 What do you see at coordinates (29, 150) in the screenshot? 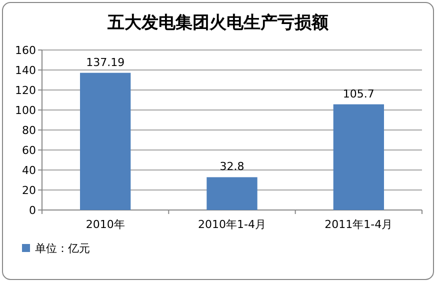
I see `y-tick-label: 60` at bounding box center [29, 150].